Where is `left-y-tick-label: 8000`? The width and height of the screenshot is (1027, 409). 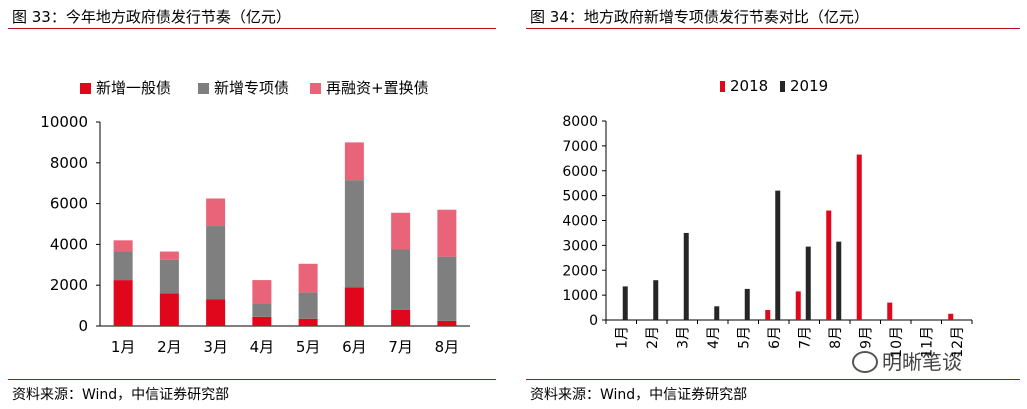 left-y-tick-label: 8000 is located at coordinates (69, 163).